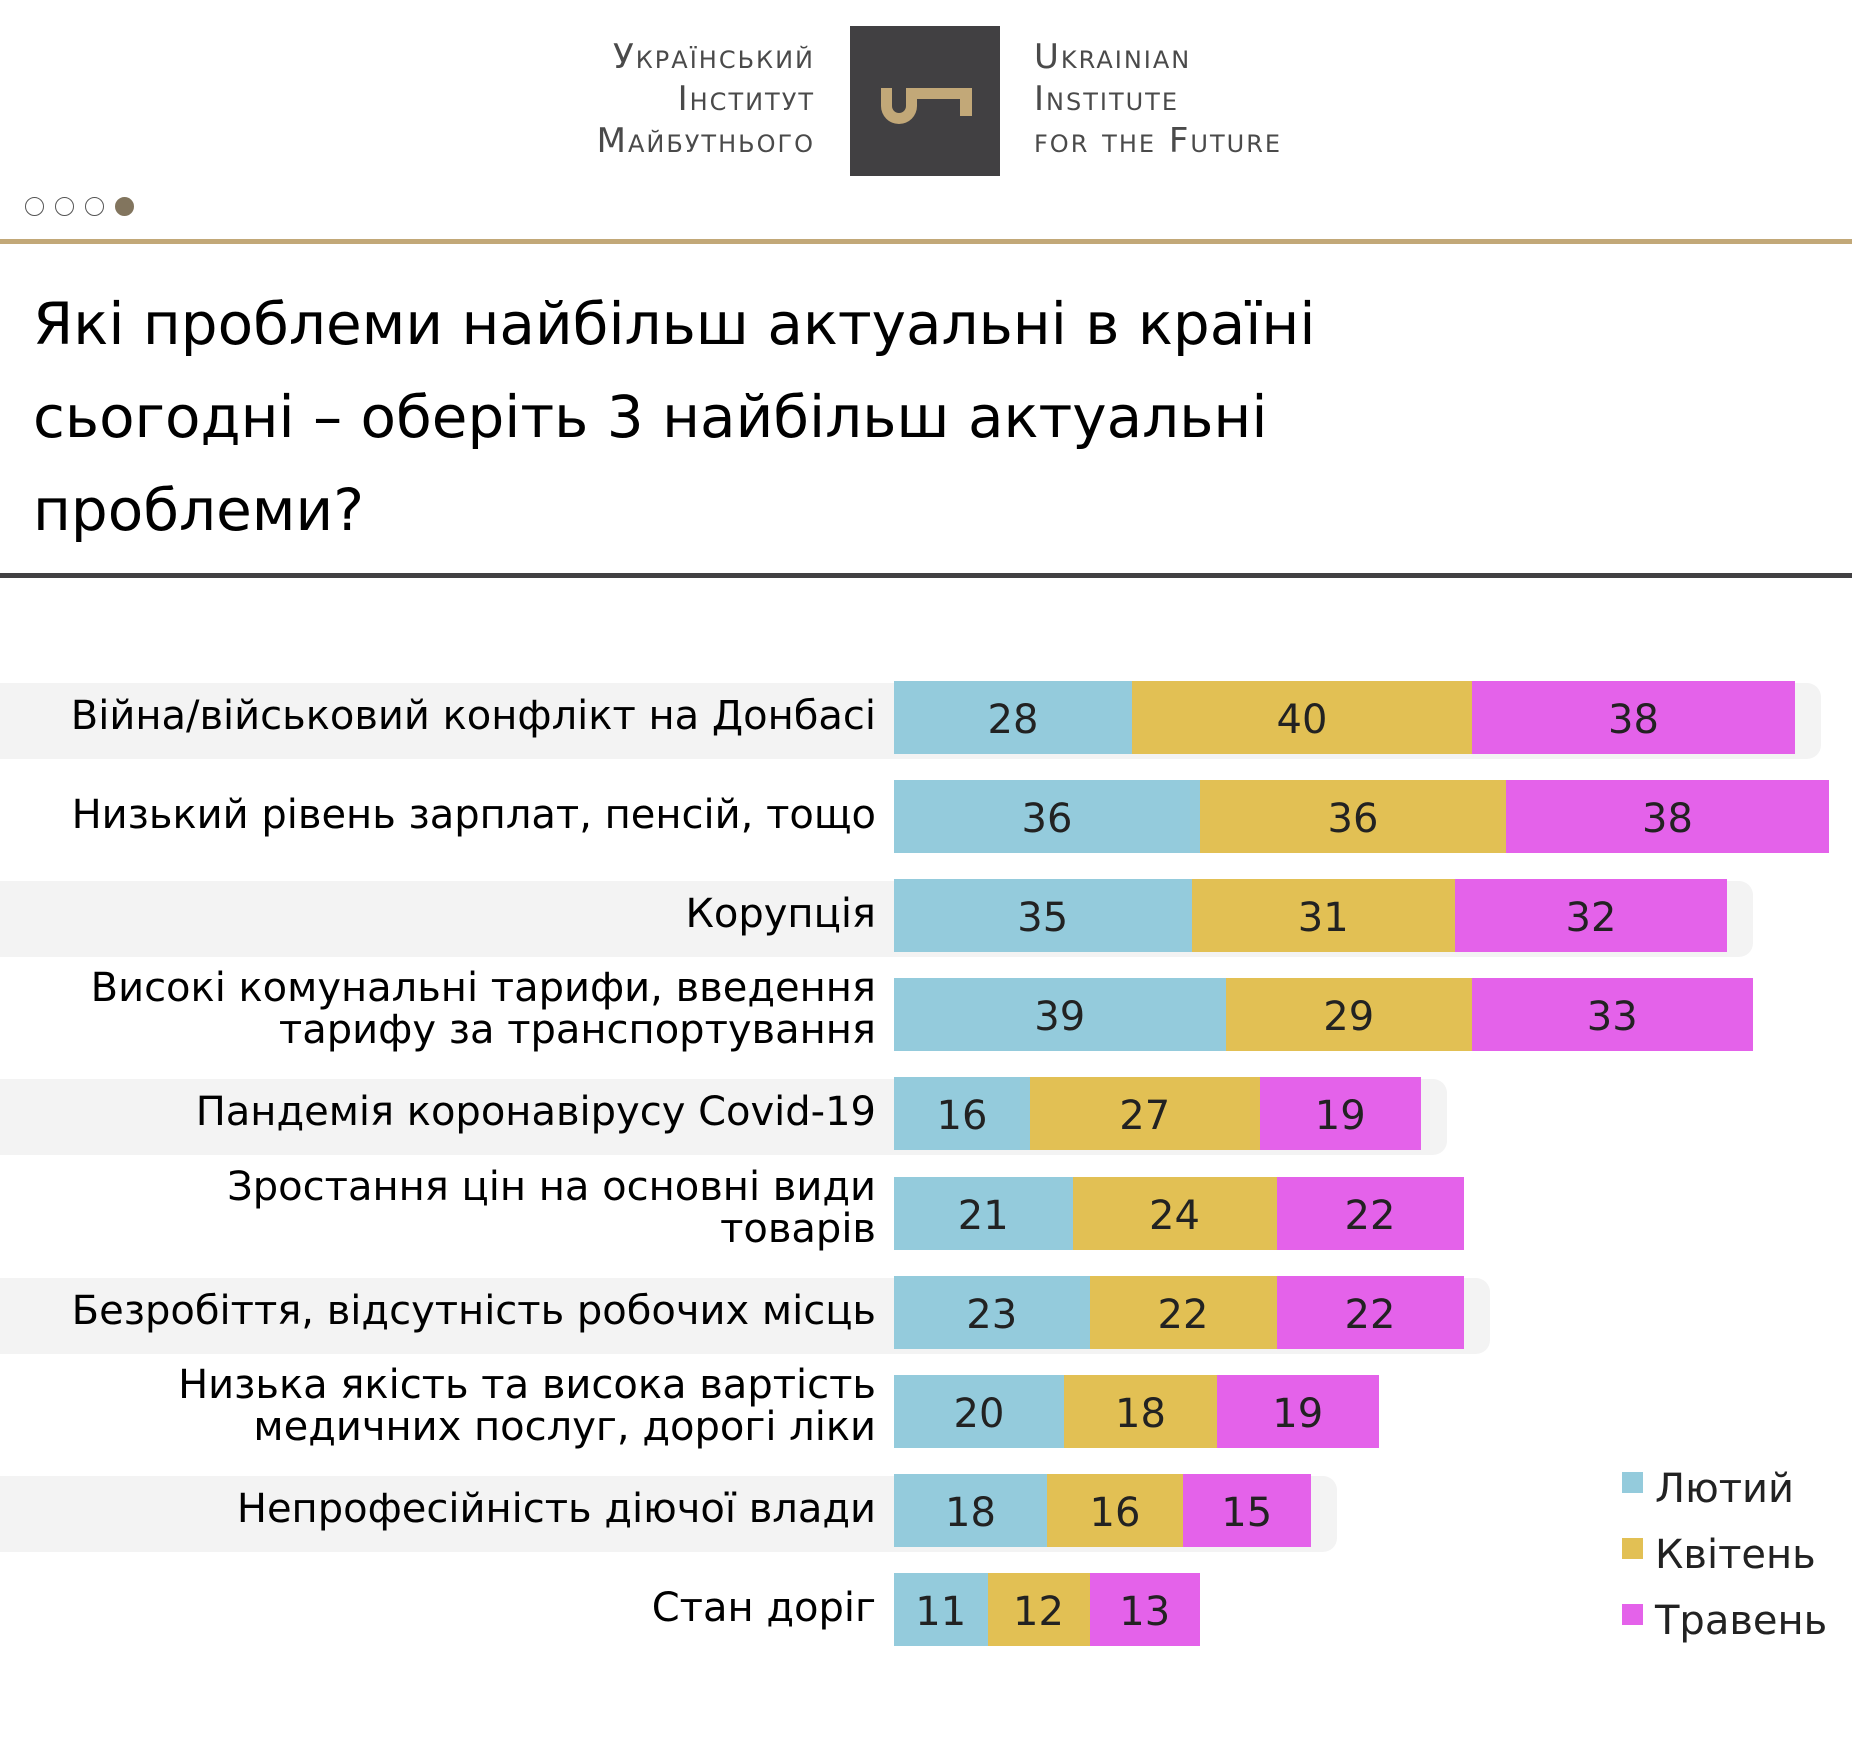 This screenshot has width=1852, height=1739. I want to click on slide-pager, so click(79, 206).